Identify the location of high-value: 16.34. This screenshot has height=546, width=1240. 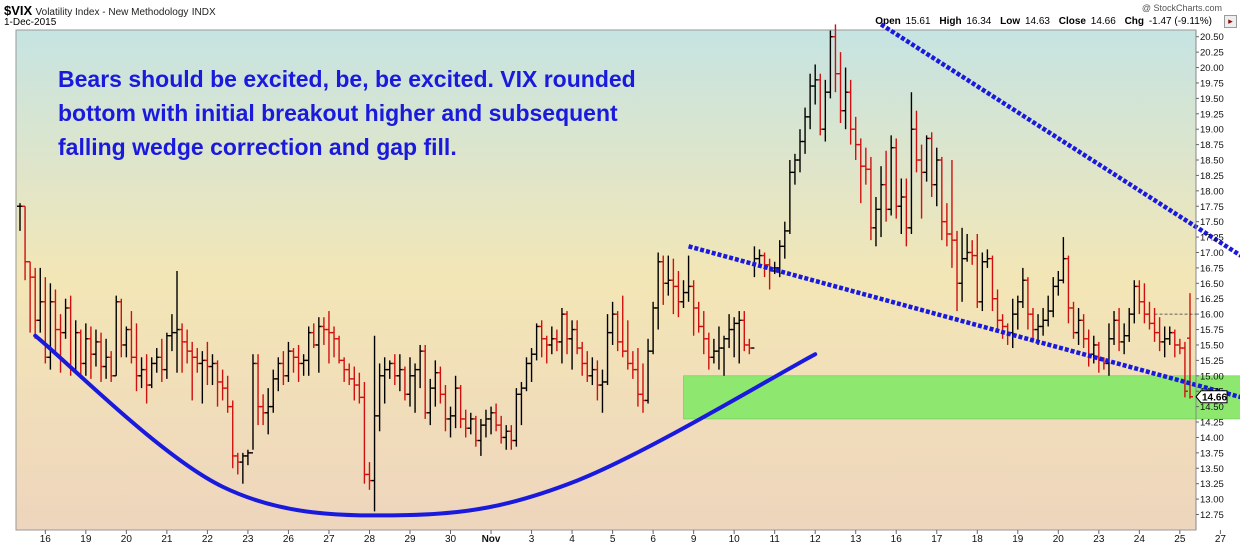
(979, 21).